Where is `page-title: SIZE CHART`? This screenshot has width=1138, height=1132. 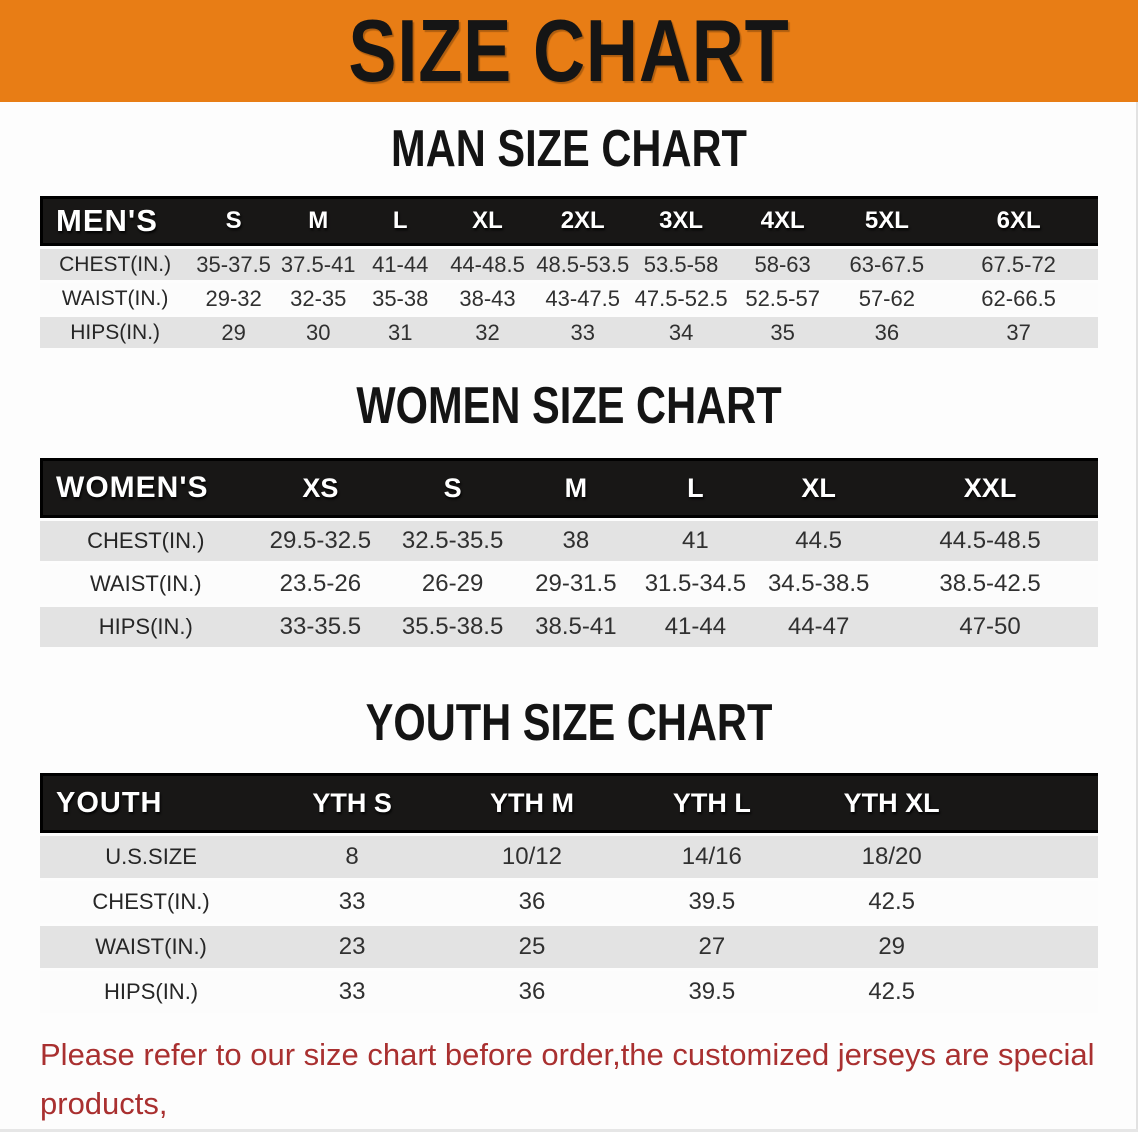 page-title: SIZE CHART is located at coordinates (569, 50).